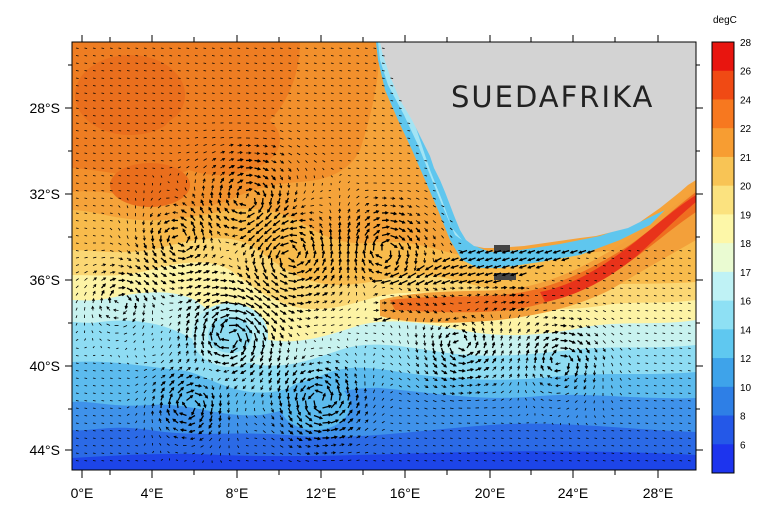 Image resolution: width=768 pixels, height=522 pixels. Describe the element at coordinates (723, 171) in the screenshot. I see `colorbar-segment` at that location.